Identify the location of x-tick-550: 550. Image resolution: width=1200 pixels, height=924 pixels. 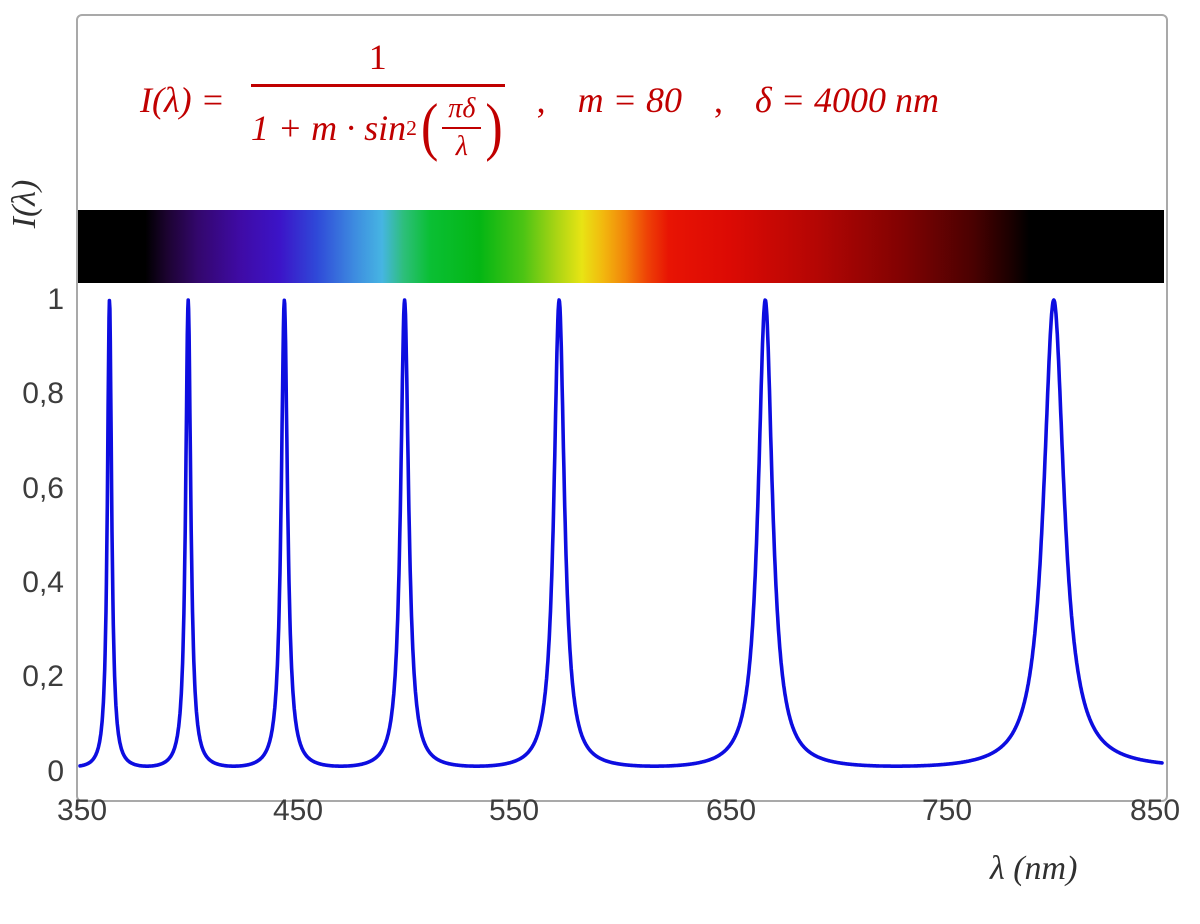
(514, 810).